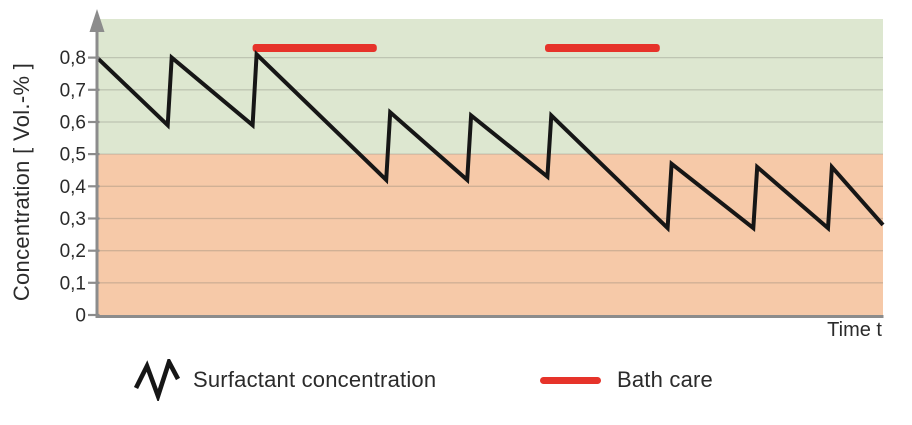 Image resolution: width=912 pixels, height=425 pixels. What do you see at coordinates (73, 58) in the screenshot?
I see `y-axis-tick-label: 0,8` at bounding box center [73, 58].